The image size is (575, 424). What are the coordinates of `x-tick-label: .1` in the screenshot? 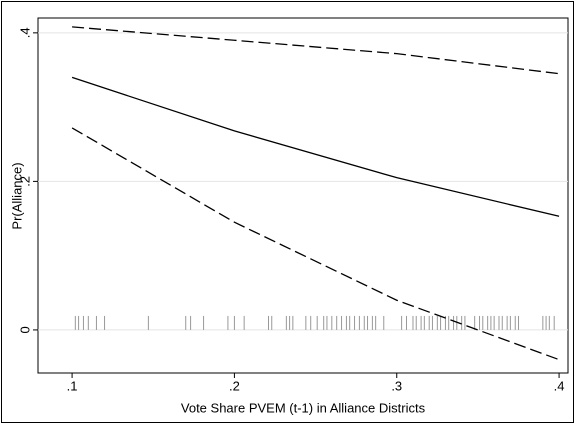 It's located at (72, 385).